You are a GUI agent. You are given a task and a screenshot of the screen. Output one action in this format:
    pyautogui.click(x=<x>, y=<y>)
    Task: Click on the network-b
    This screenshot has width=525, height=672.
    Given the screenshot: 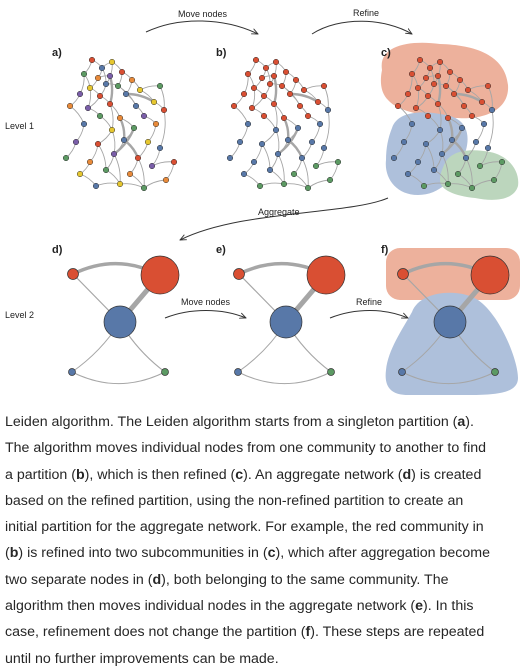 What is the action you would take?
    pyautogui.click(x=284, y=124)
    